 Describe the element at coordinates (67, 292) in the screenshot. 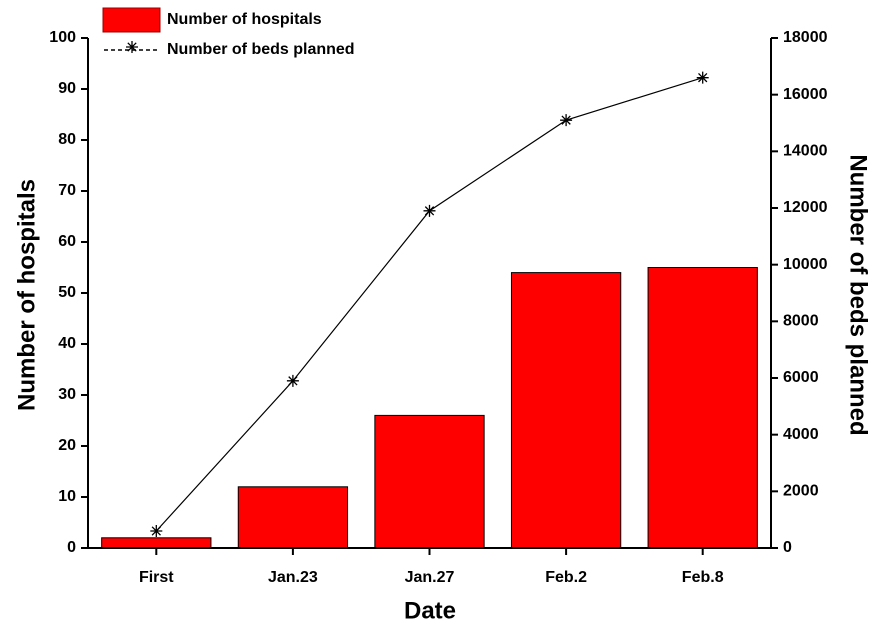

I see `y-tick-label: 50` at that location.